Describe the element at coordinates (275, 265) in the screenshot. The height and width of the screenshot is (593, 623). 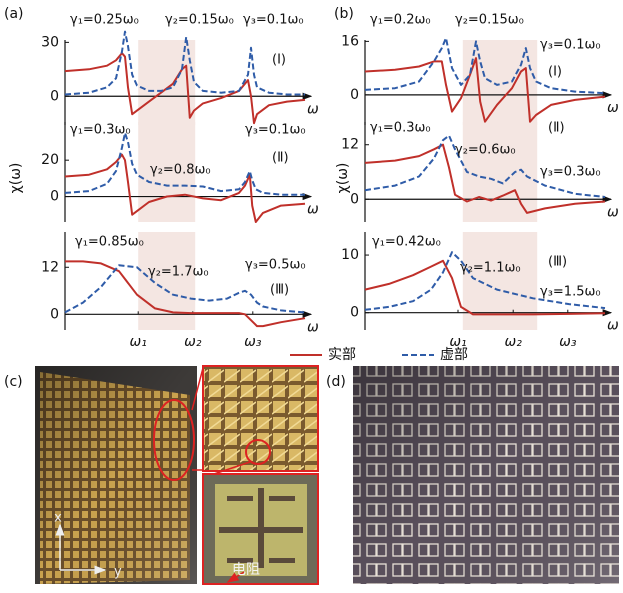
I see `annotation: γ₃=0.5ω₀` at that location.